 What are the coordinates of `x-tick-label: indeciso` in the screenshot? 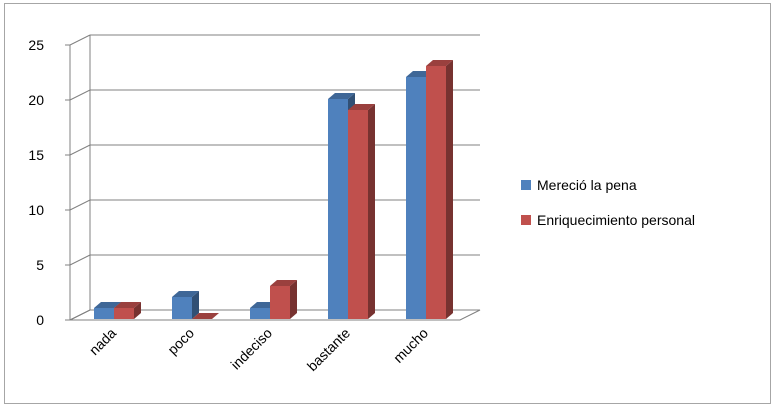 It's located at (251, 349).